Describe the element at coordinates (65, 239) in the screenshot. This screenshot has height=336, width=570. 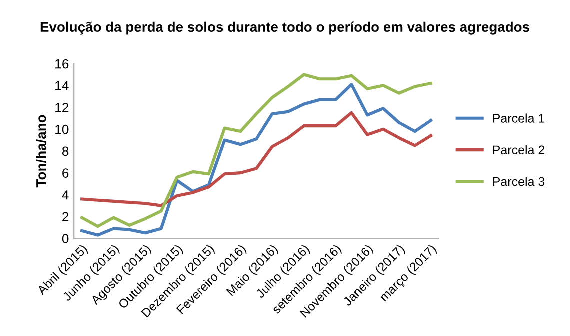
I see `y-tick-label: 0` at that location.